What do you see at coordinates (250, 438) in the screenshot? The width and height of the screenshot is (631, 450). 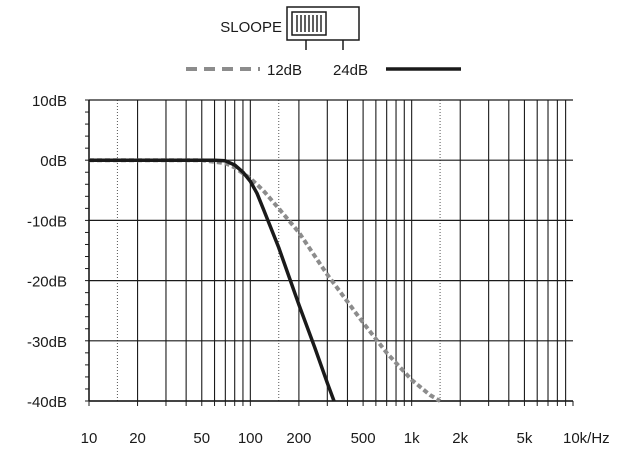 I see `x-tick-label: 100` at bounding box center [250, 438].